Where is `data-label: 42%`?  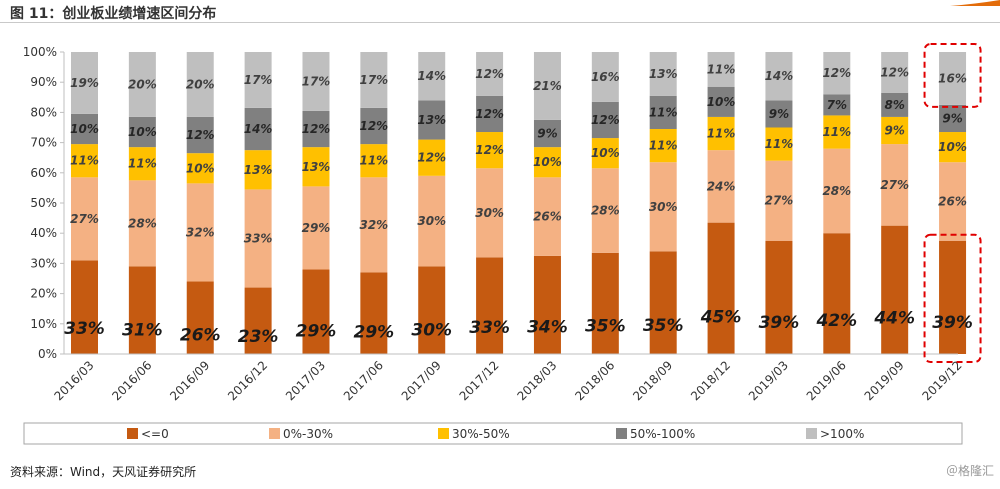
data-label: 42% is located at coordinates (836, 321).